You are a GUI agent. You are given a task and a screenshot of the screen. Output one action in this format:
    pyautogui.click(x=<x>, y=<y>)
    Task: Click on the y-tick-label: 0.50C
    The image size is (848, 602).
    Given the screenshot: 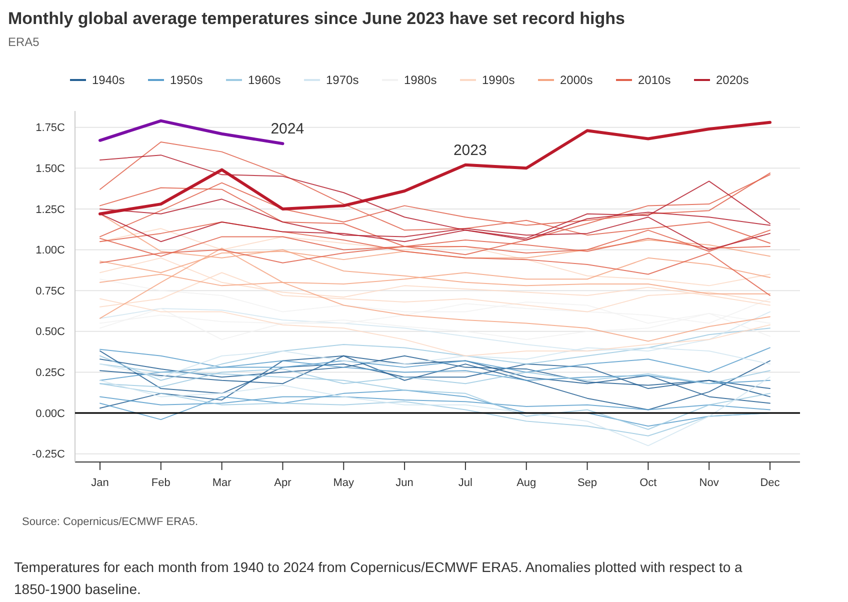 What is the action you would take?
    pyautogui.click(x=51, y=332)
    